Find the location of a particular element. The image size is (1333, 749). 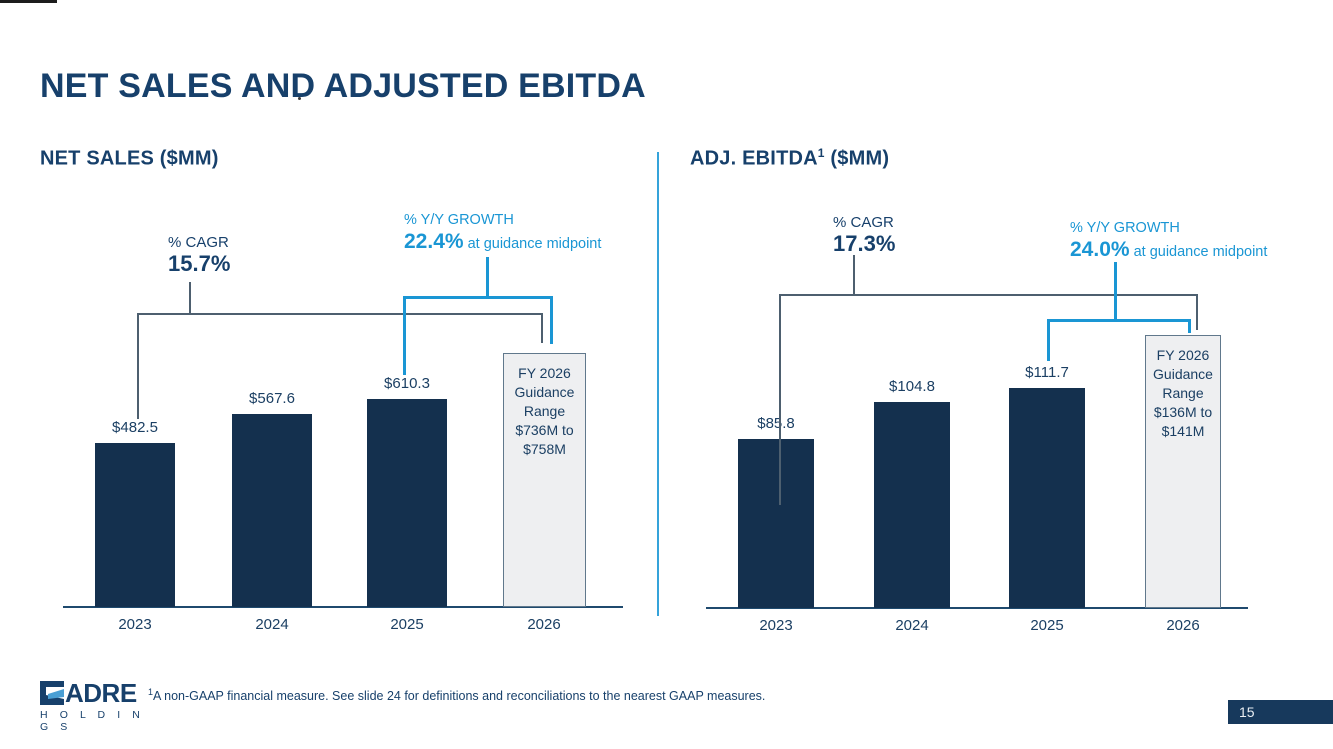

bar-value-label: $567.6 is located at coordinates (272, 398).